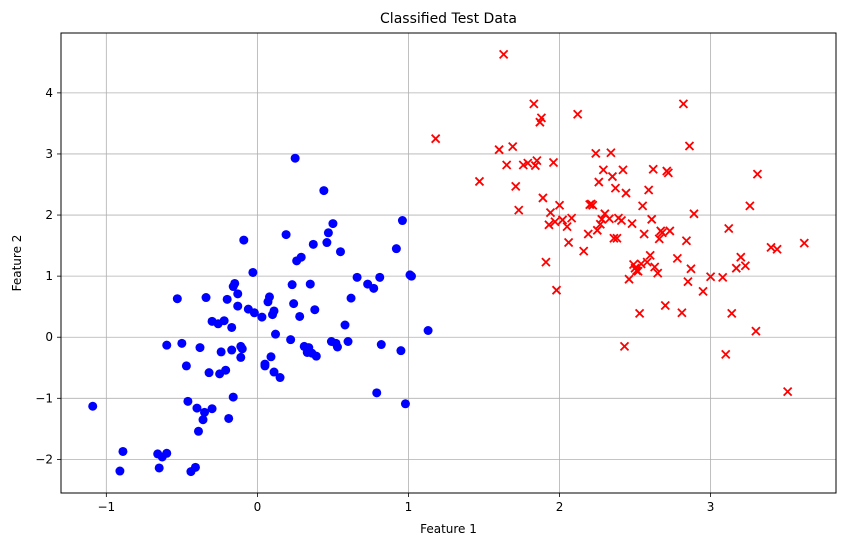 The image size is (844, 547). Describe the element at coordinates (448, 529) in the screenshot. I see `x-axis-label: Feature 1` at that location.